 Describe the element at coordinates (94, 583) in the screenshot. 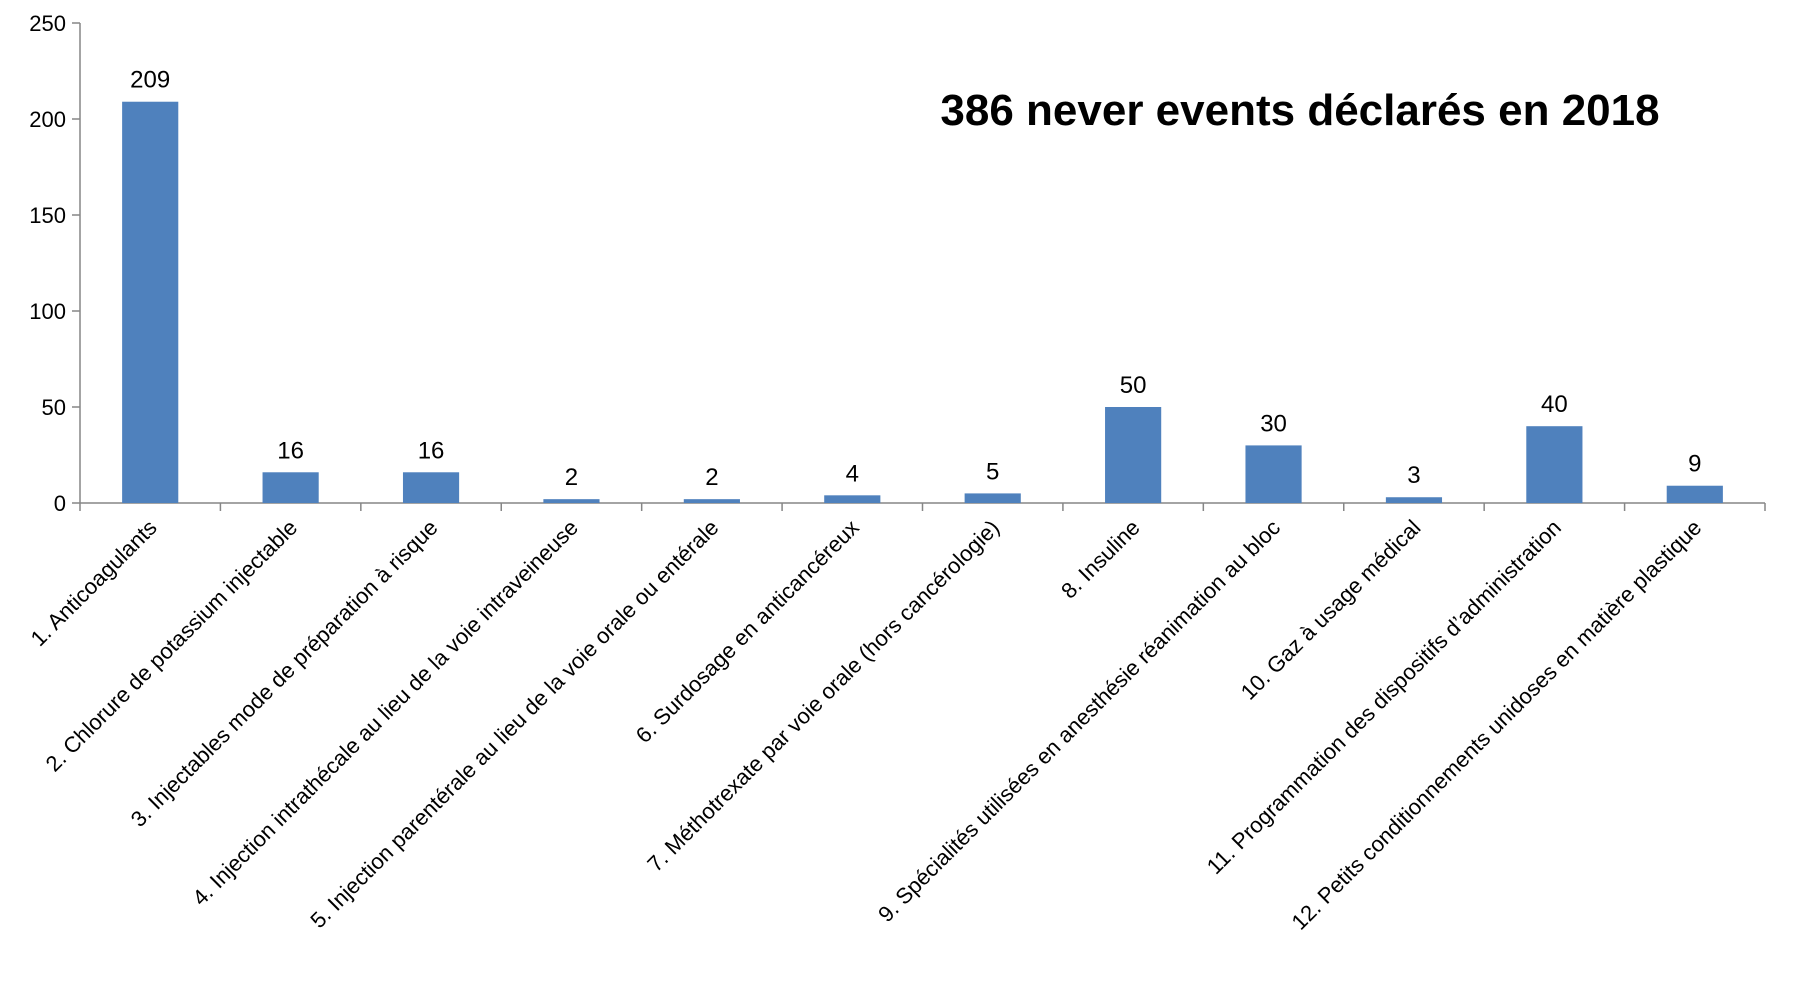

I see `x-tick-label: 1. Anticoagulants` at that location.